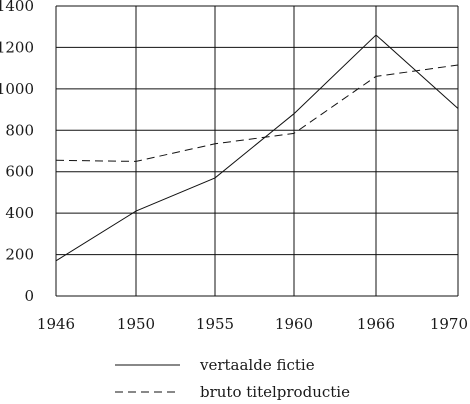 This screenshot has height=404, width=470. What do you see at coordinates (17, 7) in the screenshot?
I see `y-tick-label: 1400` at bounding box center [17, 7].